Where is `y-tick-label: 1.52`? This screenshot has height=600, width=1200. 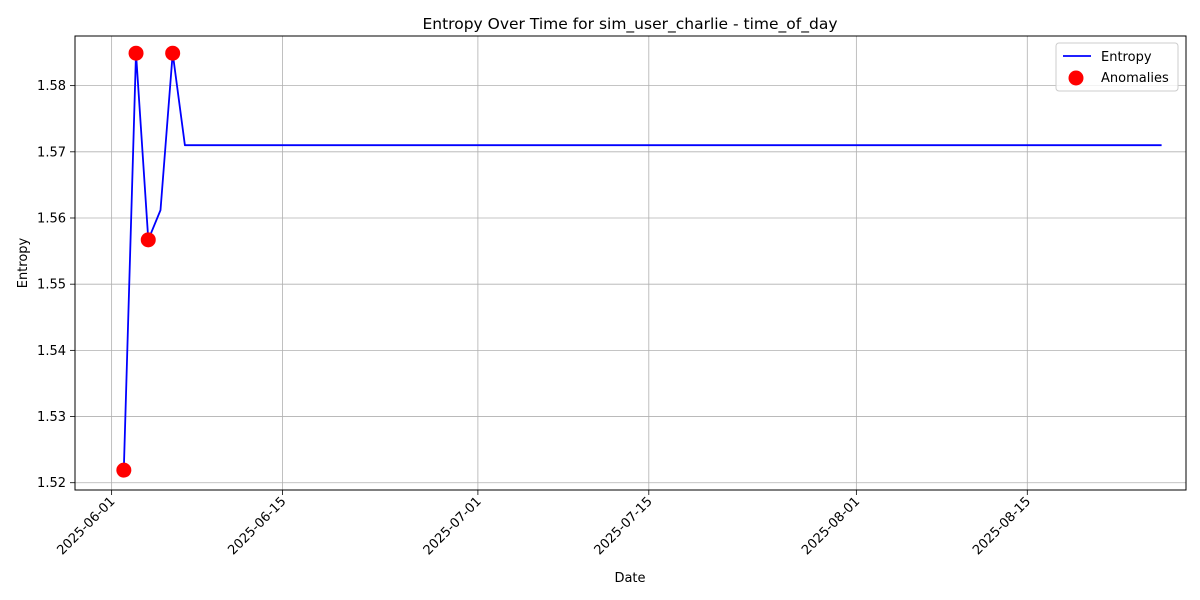
y-tick-label: 1.52 is located at coordinates (51, 483).